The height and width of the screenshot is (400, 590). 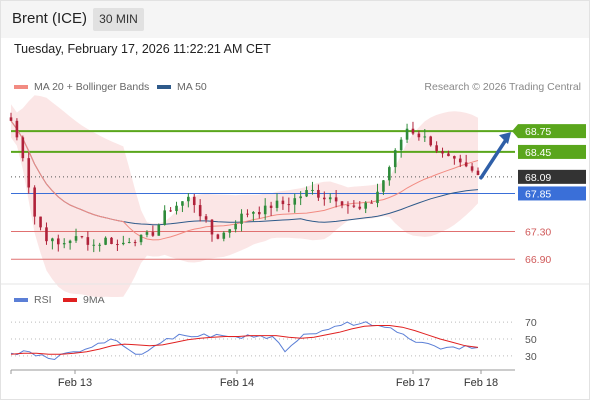 I want to click on instrument-title: Brent (ICE), so click(x=50, y=18).